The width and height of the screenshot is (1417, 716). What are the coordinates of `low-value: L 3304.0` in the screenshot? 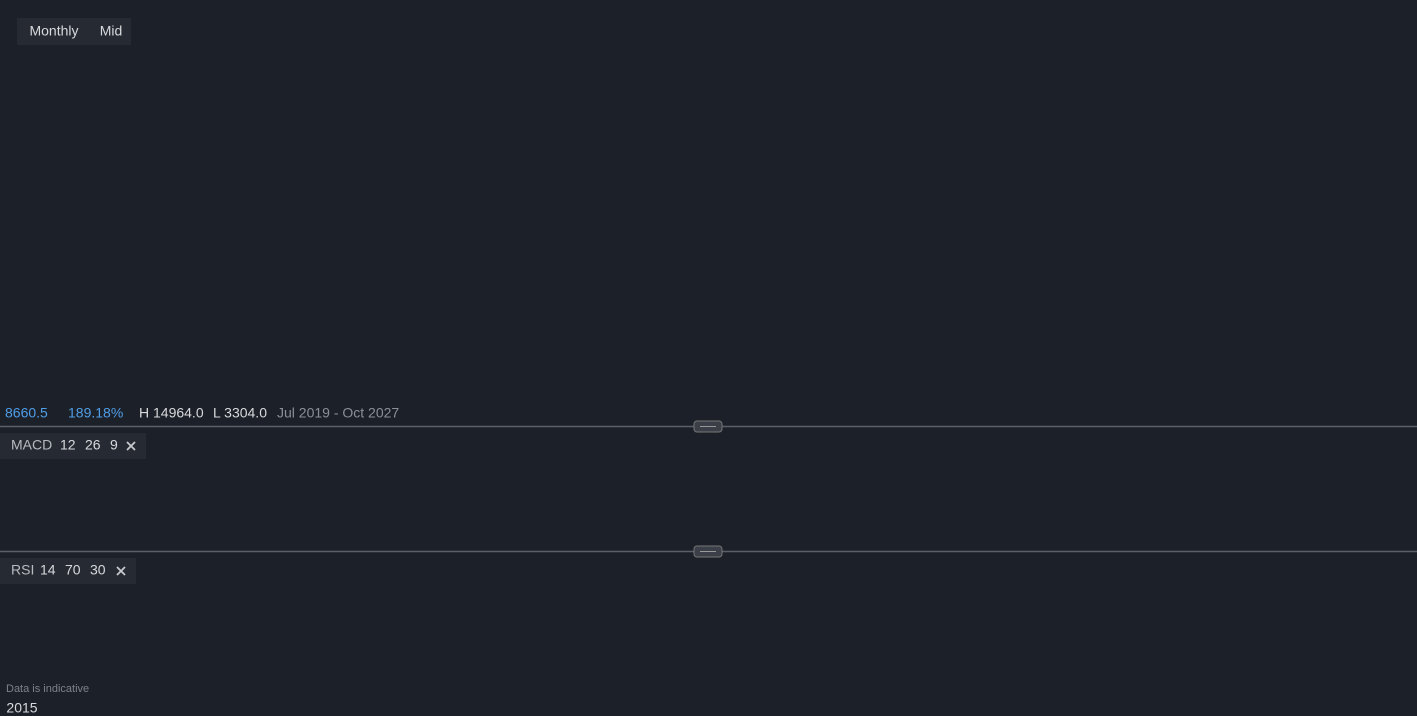 It's located at (240, 413).